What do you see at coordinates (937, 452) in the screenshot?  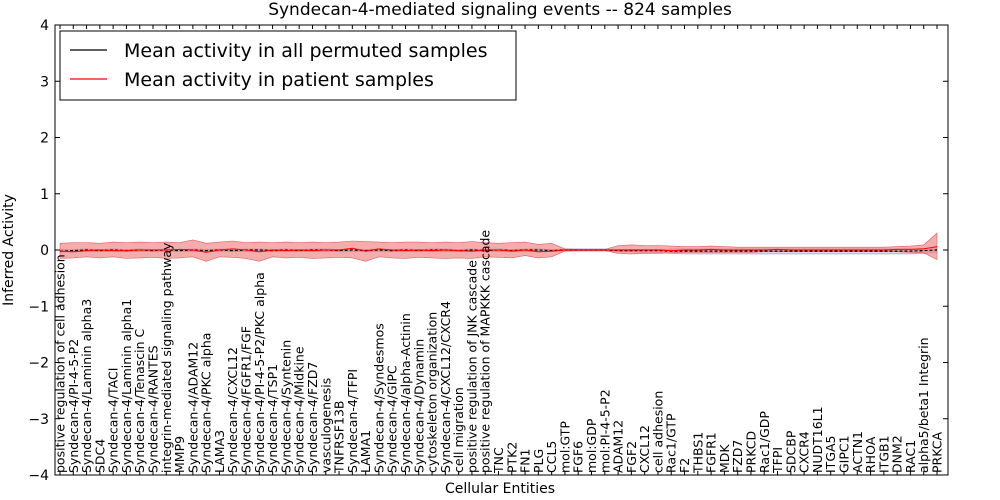 I see `x-tick-label: PRKCA` at bounding box center [937, 452].